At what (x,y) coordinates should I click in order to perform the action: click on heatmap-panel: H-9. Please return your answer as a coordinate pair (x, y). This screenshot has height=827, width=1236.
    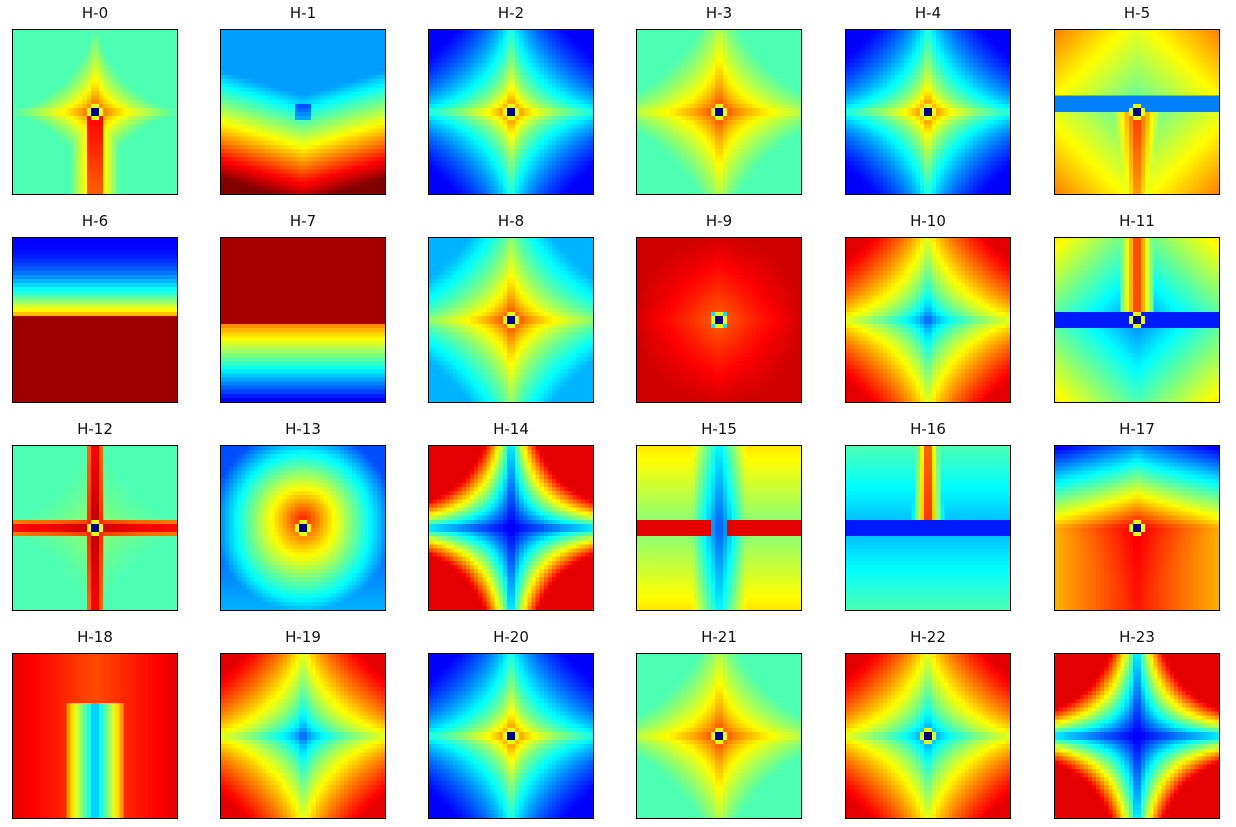
    Looking at the image, I should click on (719, 309).